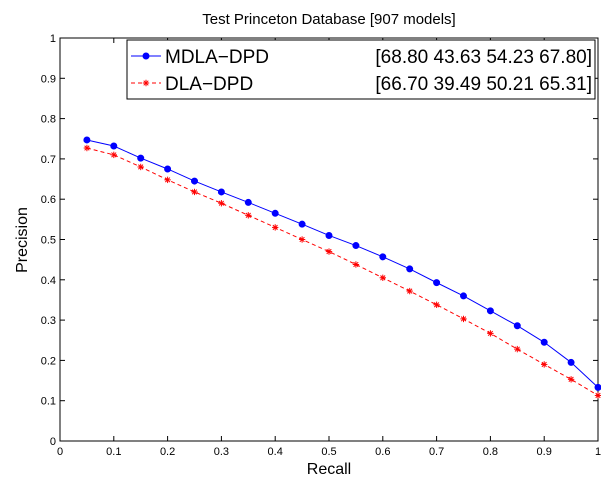  What do you see at coordinates (361, 57) in the screenshot?
I see `legend-entry: MDLA−DPD [68.80 43.63 54.23 67.80]` at bounding box center [361, 57].